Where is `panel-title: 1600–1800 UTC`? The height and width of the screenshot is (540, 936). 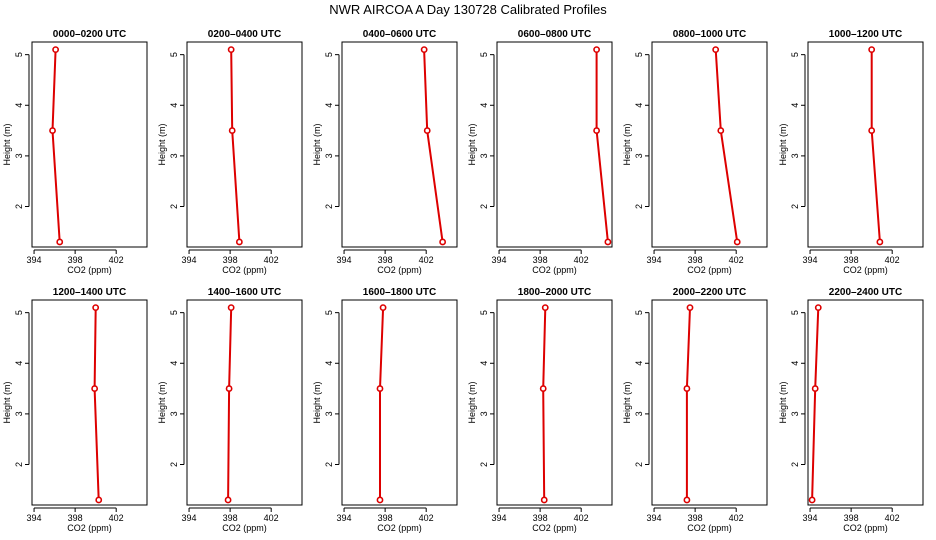
panel-title: 1600–1800 UTC is located at coordinates (399, 292).